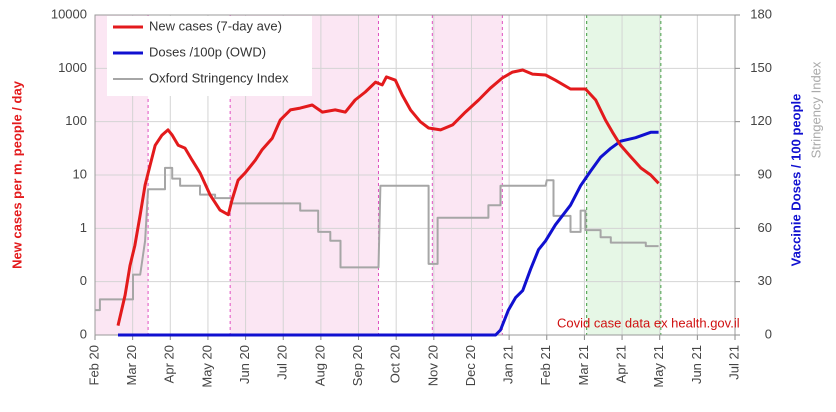 The image size is (836, 412). I want to click on x-tick-label: Sep 20, so click(357, 365).